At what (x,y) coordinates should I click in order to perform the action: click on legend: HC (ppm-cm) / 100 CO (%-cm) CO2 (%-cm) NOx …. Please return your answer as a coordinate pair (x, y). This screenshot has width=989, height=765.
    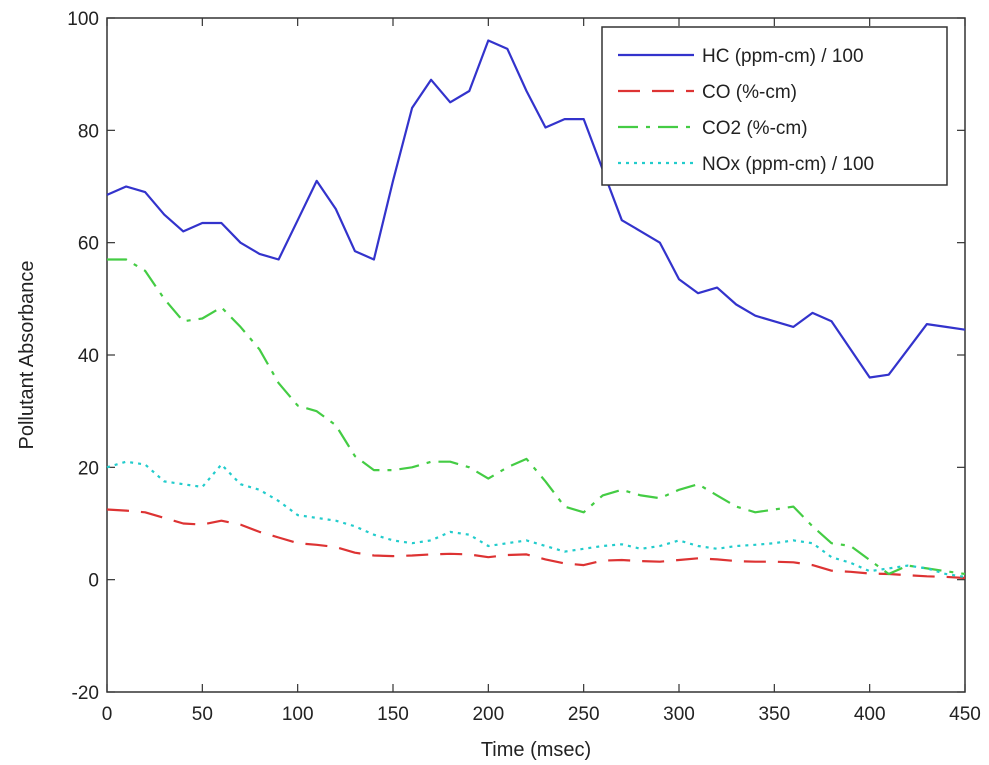
    Looking at the image, I should click on (774, 106).